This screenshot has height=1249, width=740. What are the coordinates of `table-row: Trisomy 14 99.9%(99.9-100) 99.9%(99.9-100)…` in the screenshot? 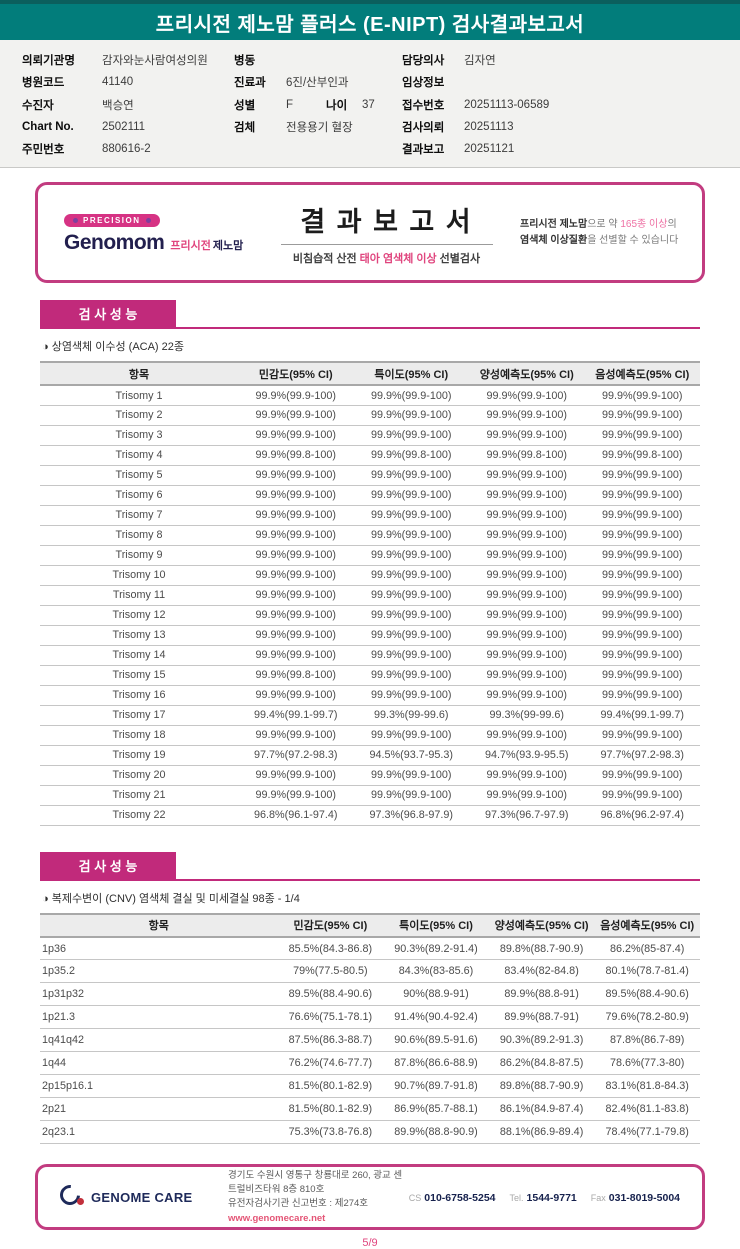 It's located at (370, 655).